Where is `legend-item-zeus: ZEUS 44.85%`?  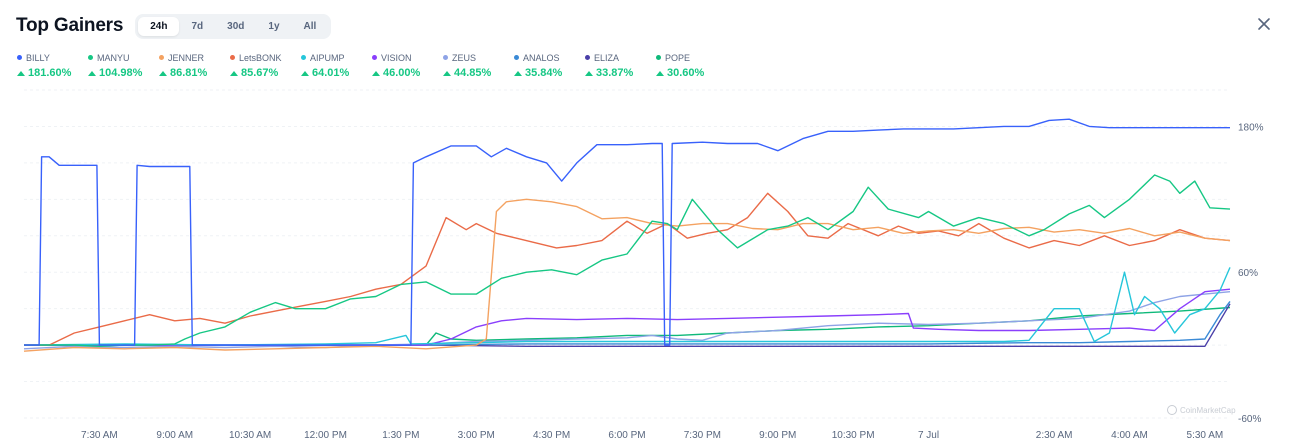
legend-item-zeus: ZEUS 44.85% is located at coordinates (477, 65).